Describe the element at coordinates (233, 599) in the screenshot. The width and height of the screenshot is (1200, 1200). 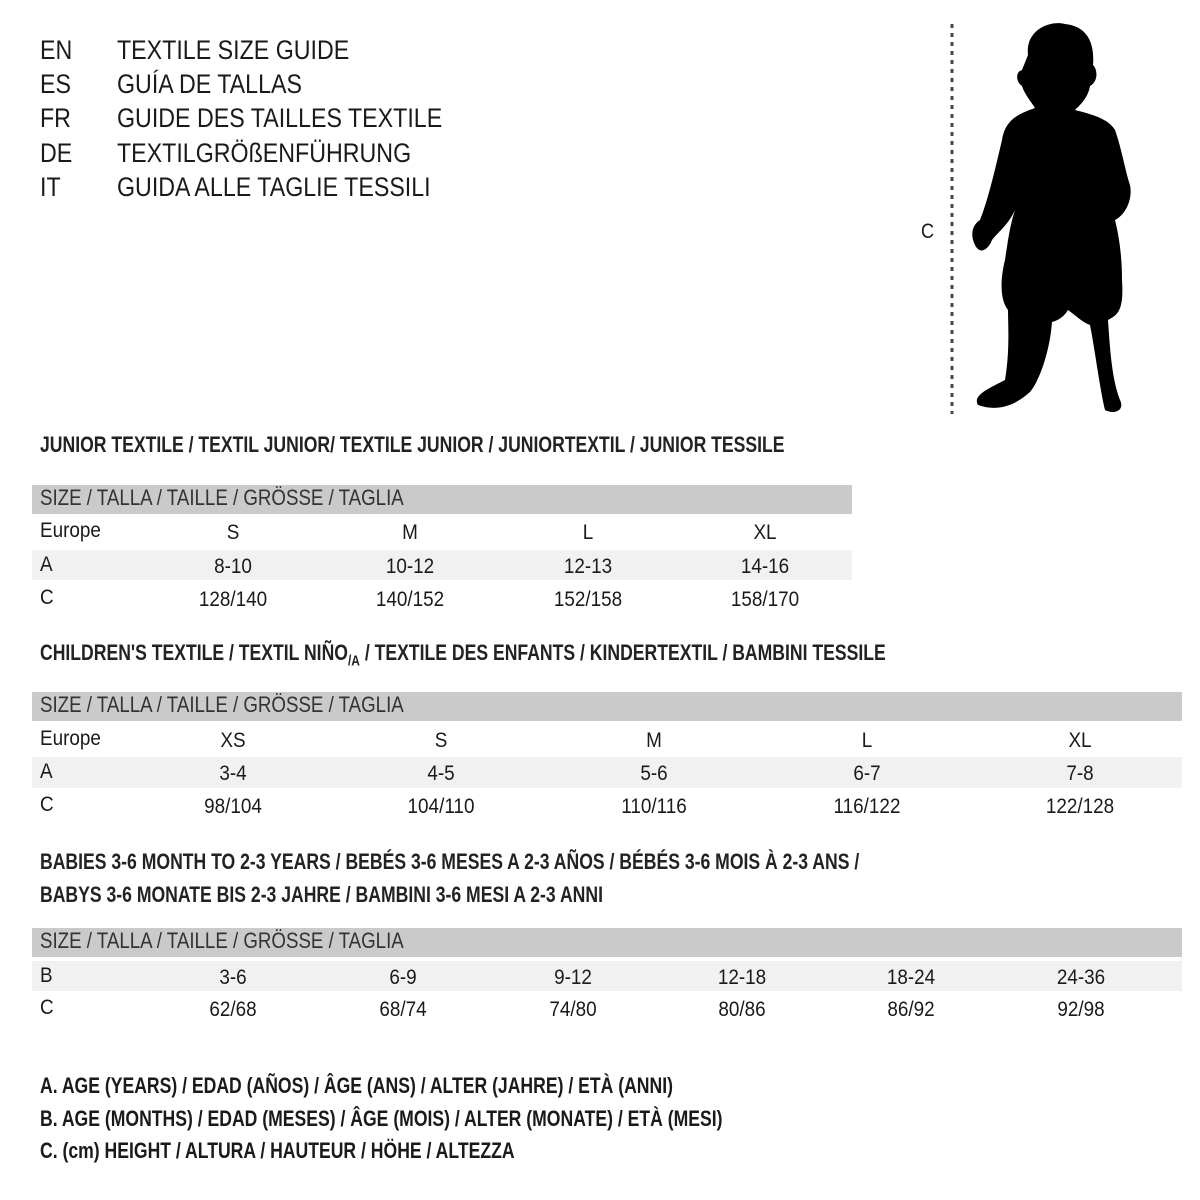
I see `table-cell: 128/140` at that location.